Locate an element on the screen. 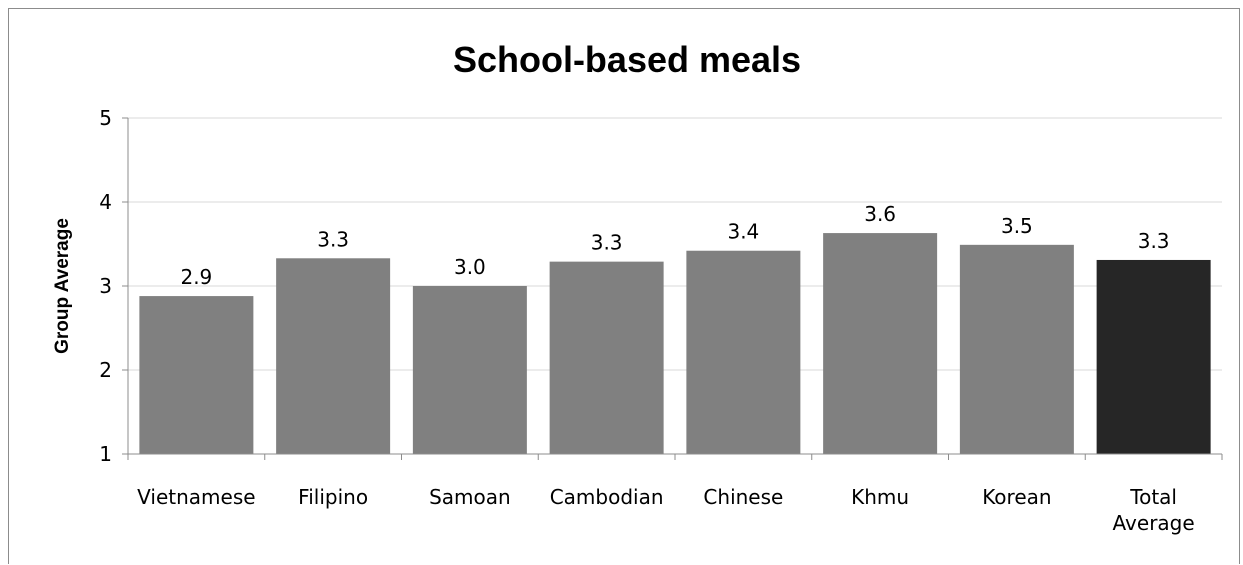 This screenshot has width=1243, height=565. category-label-line: Samoan is located at coordinates (470, 497).